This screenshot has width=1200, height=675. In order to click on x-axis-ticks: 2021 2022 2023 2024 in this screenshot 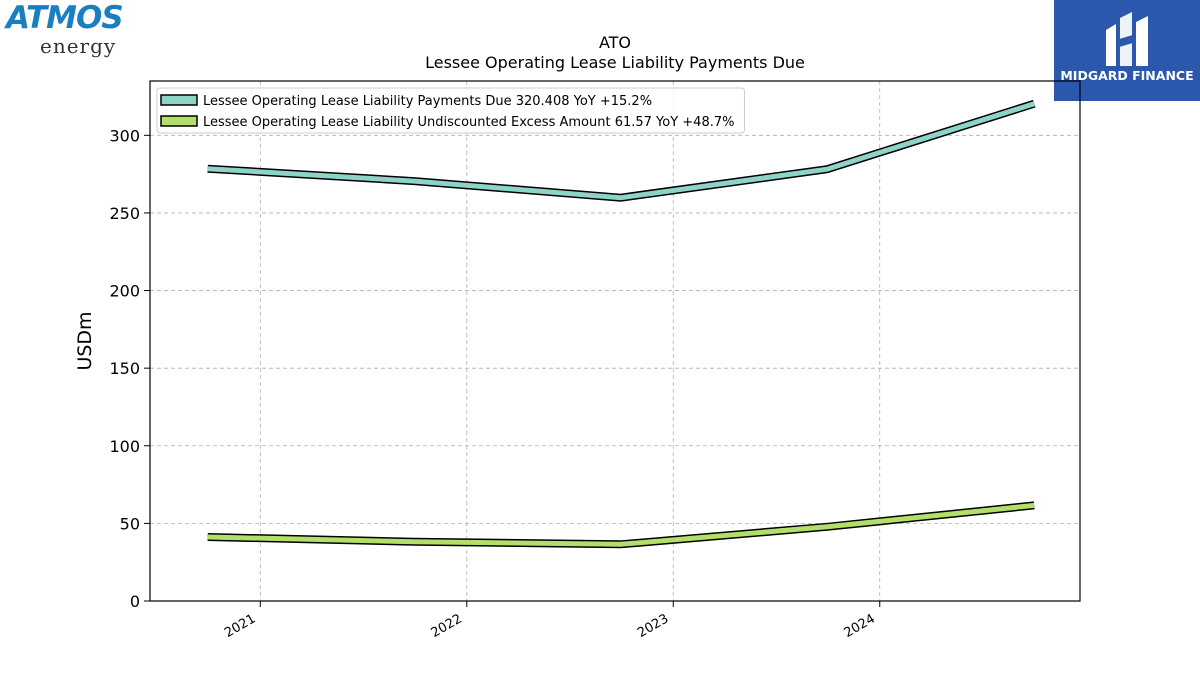, I will do `click(551, 621)`.